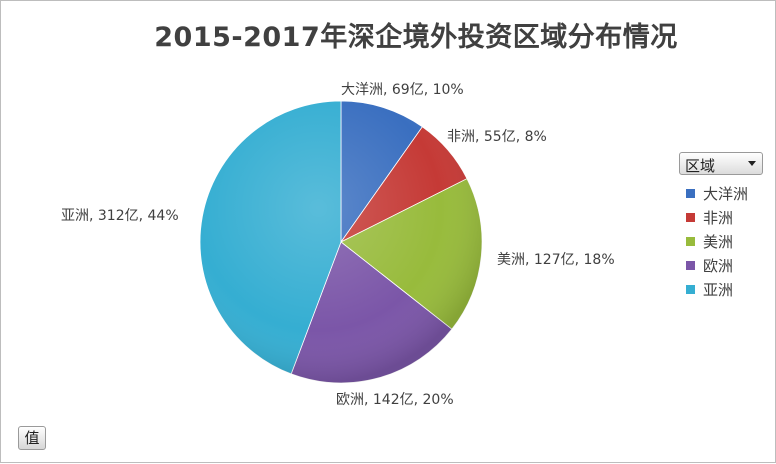  Describe the element at coordinates (726, 194) in the screenshot. I see `legend-label: 大洋洲` at that location.